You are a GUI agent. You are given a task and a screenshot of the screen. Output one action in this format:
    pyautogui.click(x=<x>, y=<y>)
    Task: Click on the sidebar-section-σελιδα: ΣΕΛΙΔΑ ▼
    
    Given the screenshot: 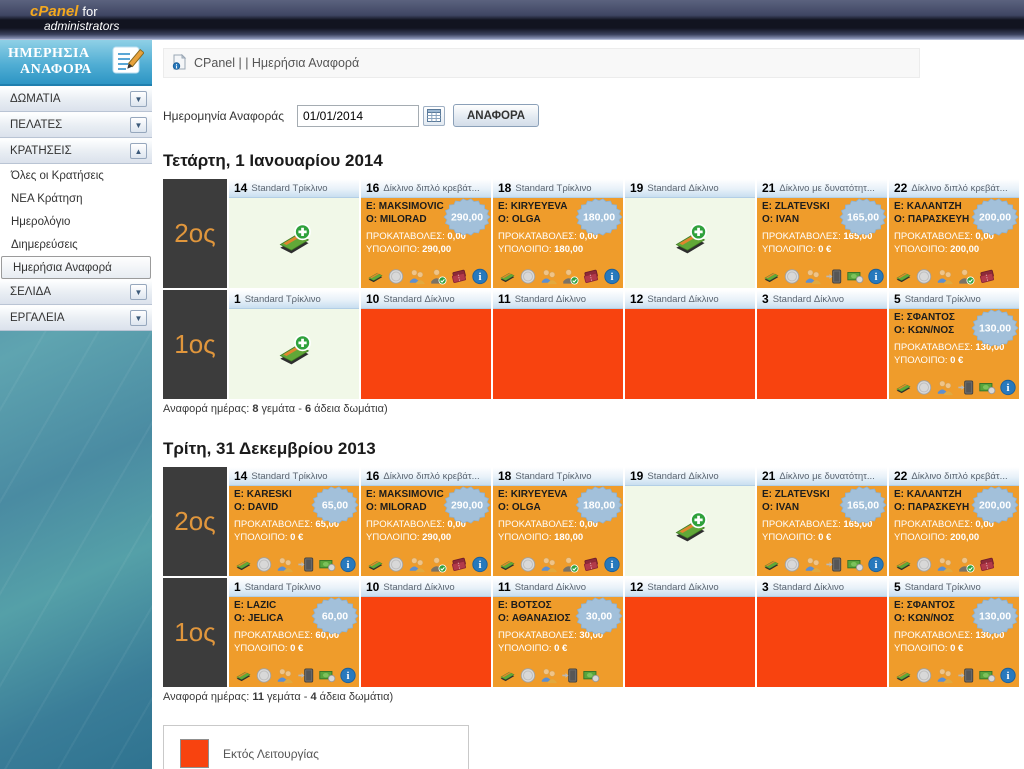 What is the action you would take?
    pyautogui.click(x=76, y=292)
    